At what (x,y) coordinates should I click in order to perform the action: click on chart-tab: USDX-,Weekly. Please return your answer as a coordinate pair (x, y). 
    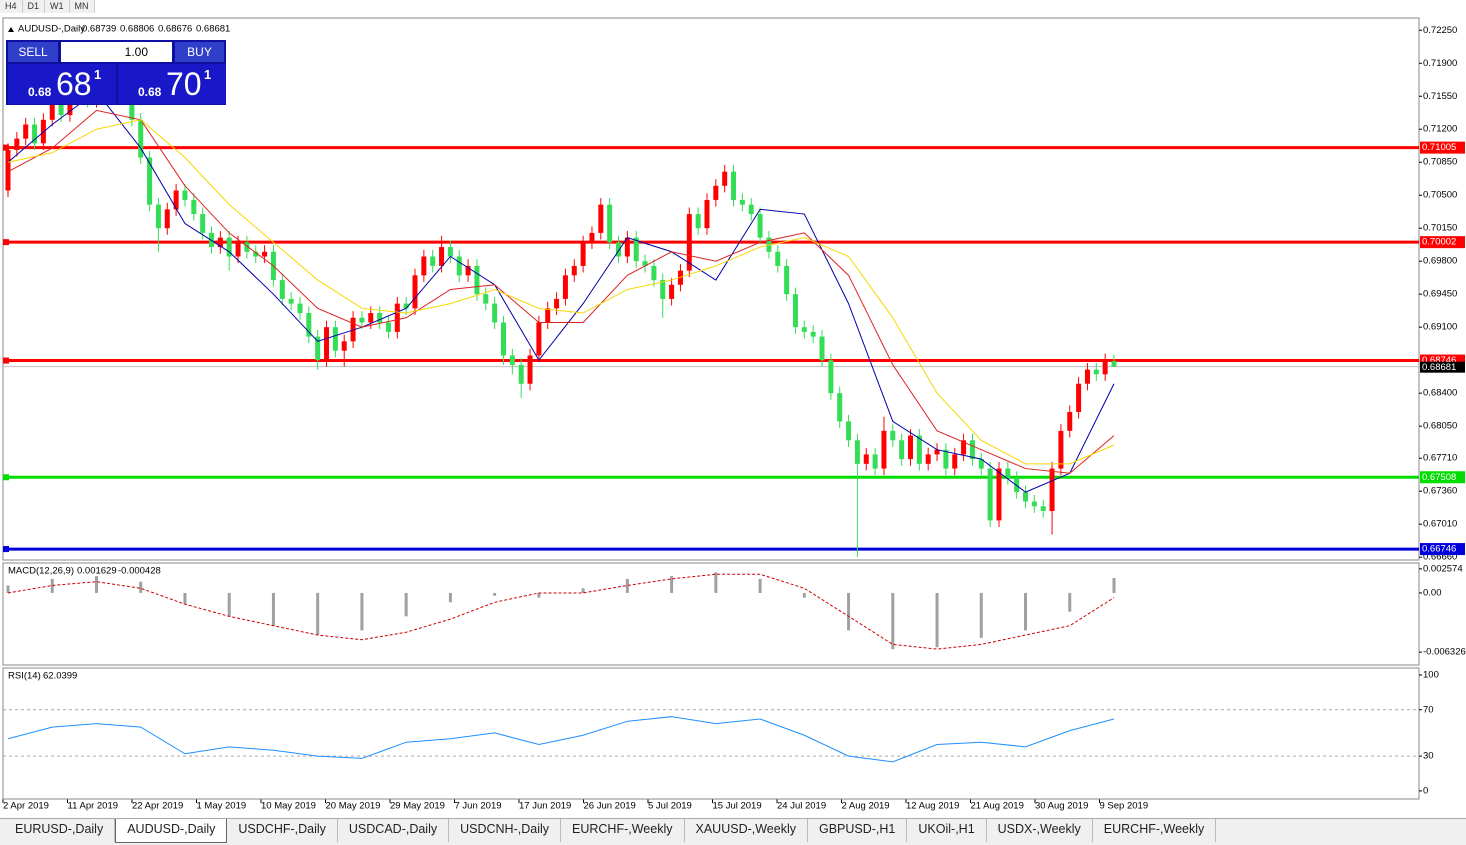
    Looking at the image, I should click on (1040, 830).